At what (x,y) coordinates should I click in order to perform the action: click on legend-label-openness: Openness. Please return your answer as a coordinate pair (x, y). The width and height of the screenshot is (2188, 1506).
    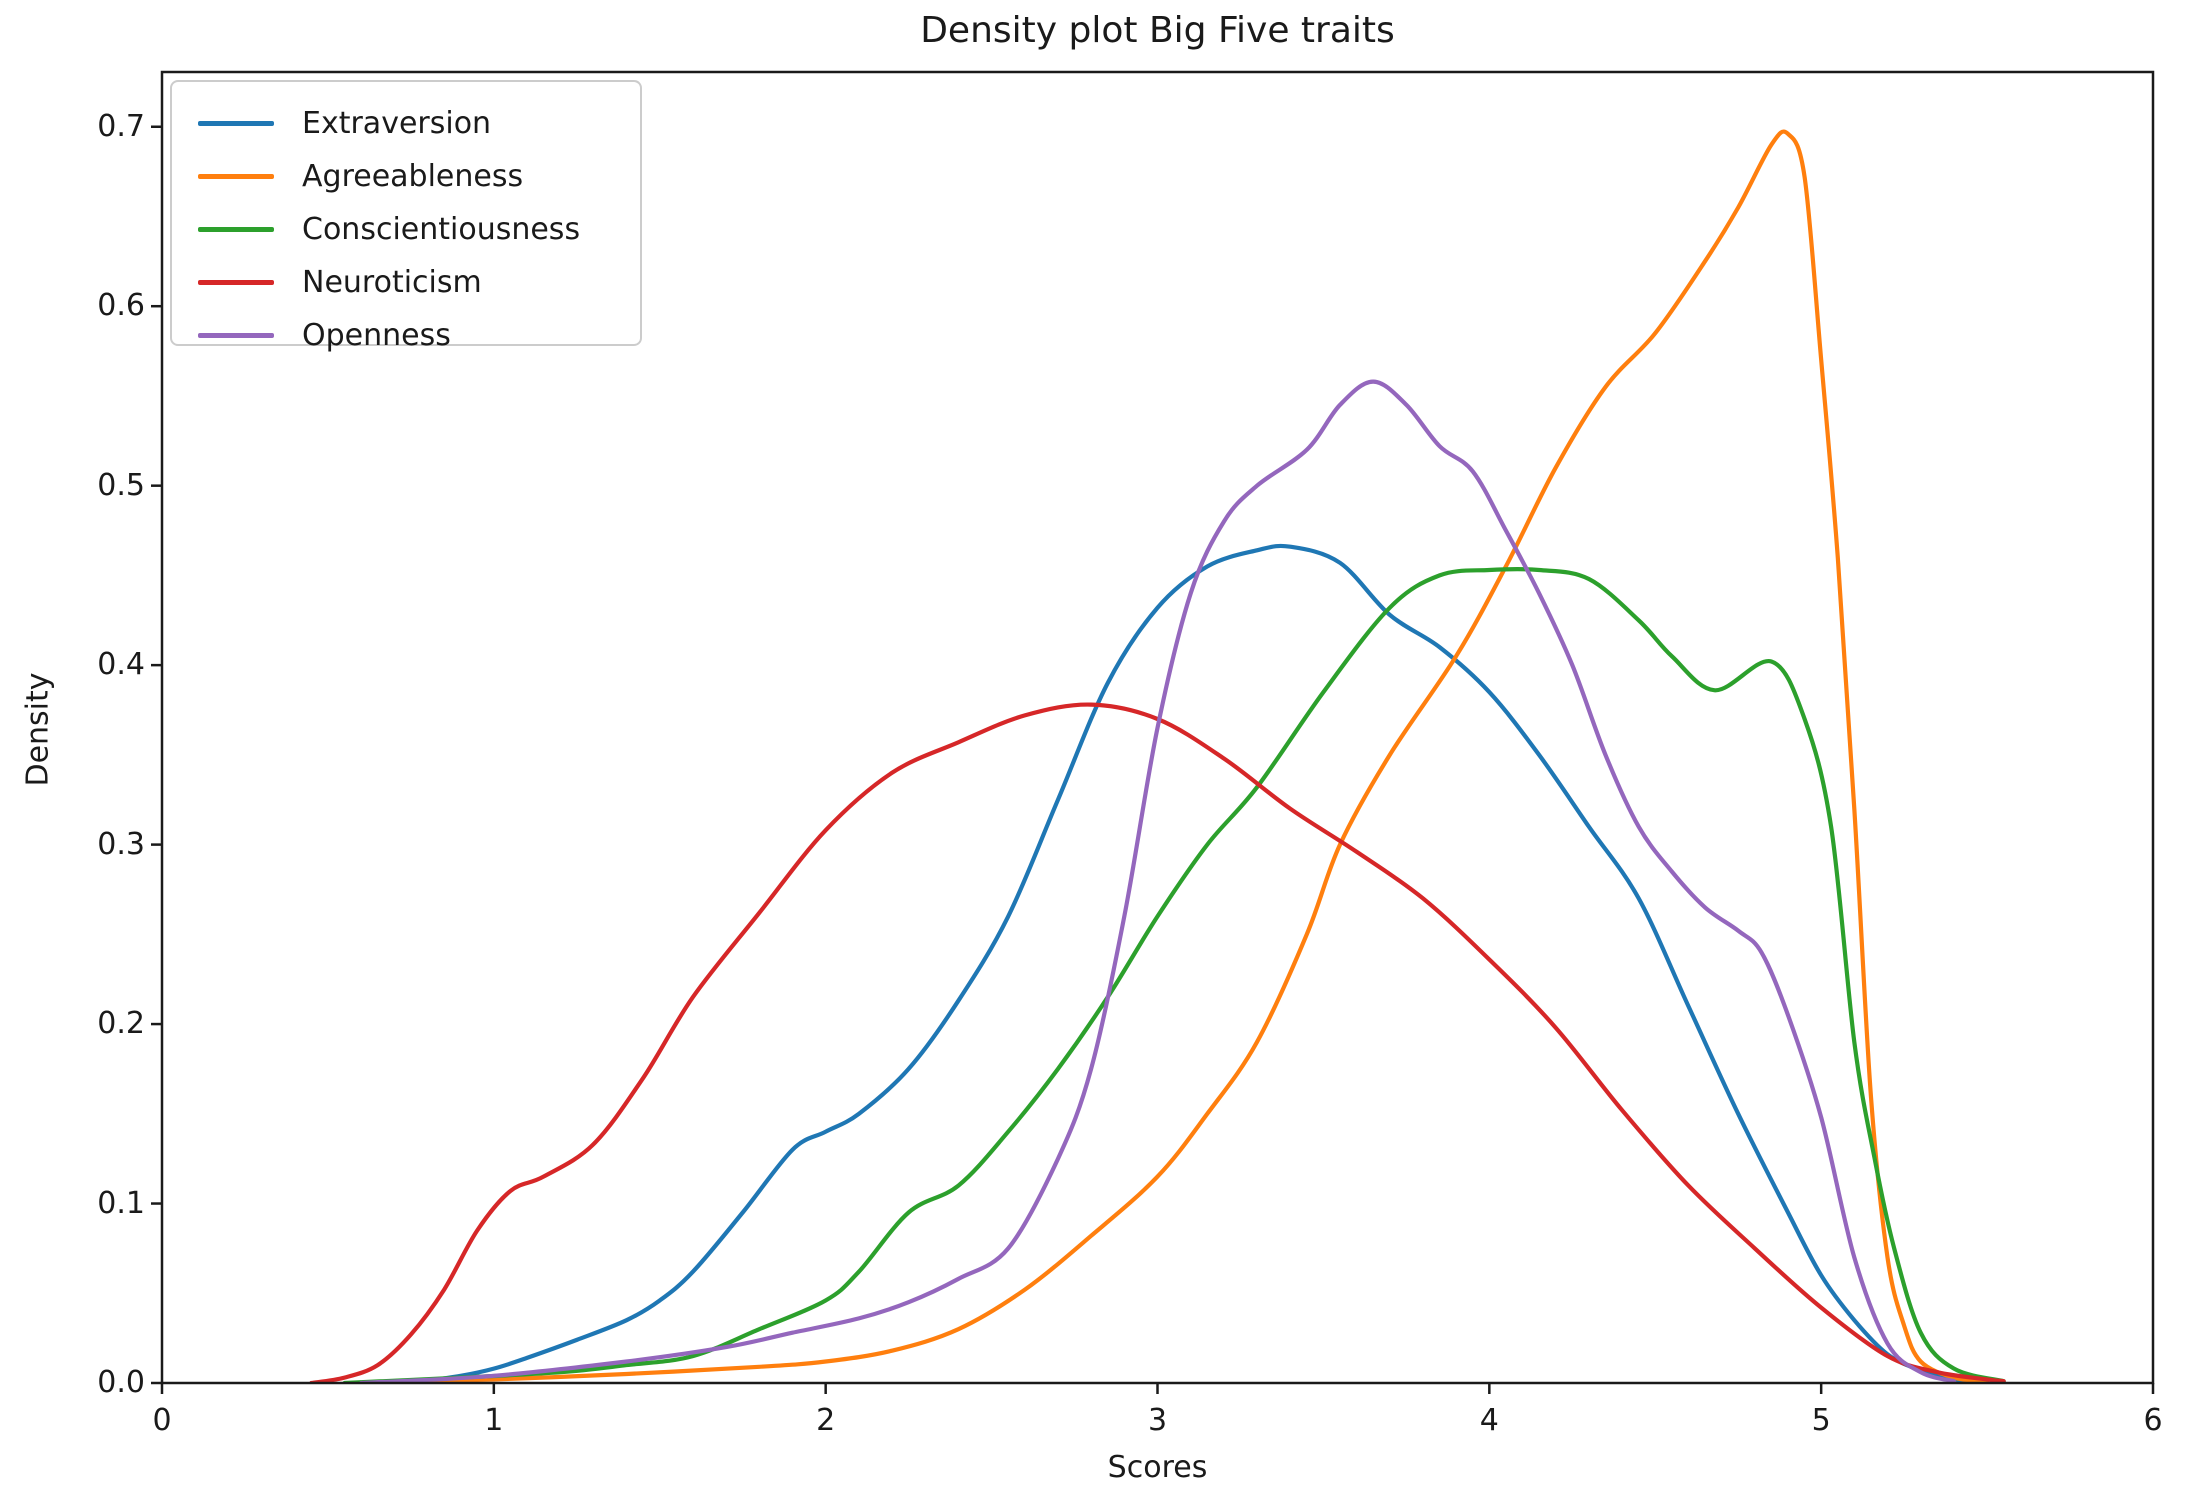
    Looking at the image, I should click on (376, 335).